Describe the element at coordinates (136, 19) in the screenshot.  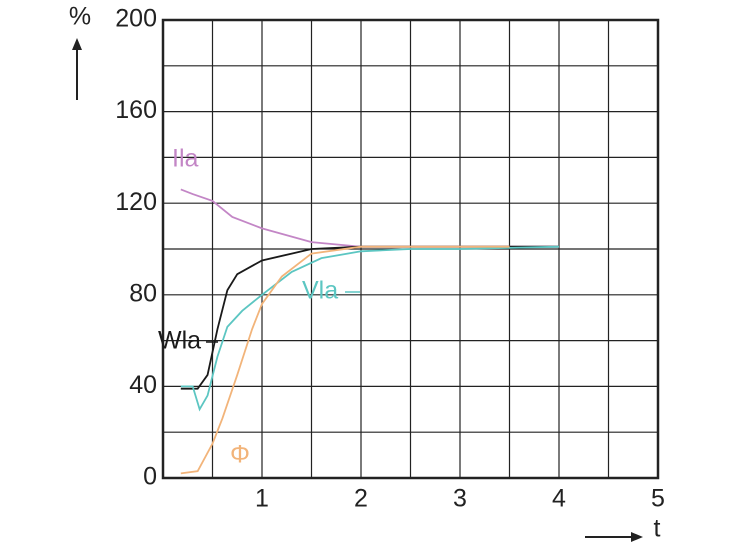
I see `y-tick-label: 200` at that location.